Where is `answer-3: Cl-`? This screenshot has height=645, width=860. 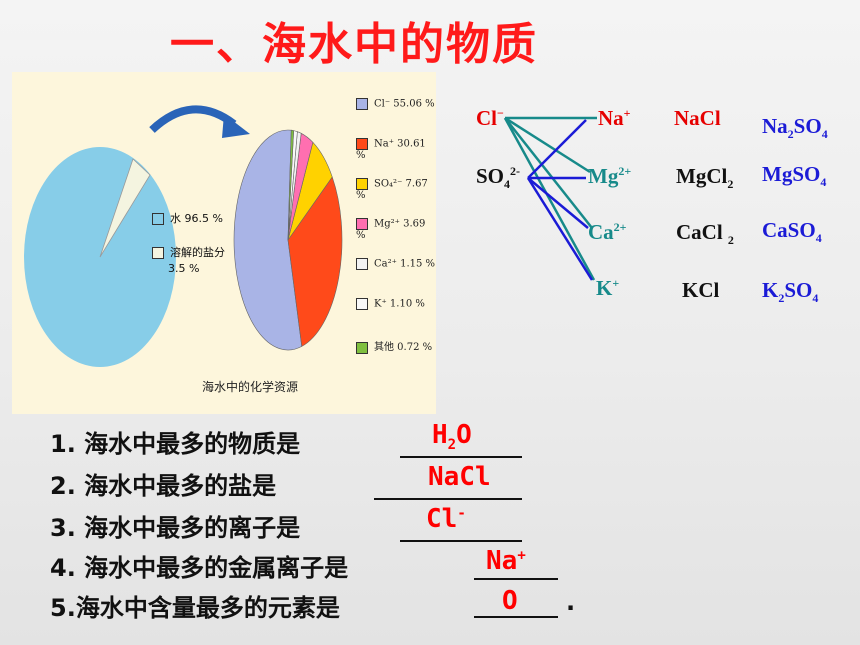 answer-3: Cl- is located at coordinates (446, 519).